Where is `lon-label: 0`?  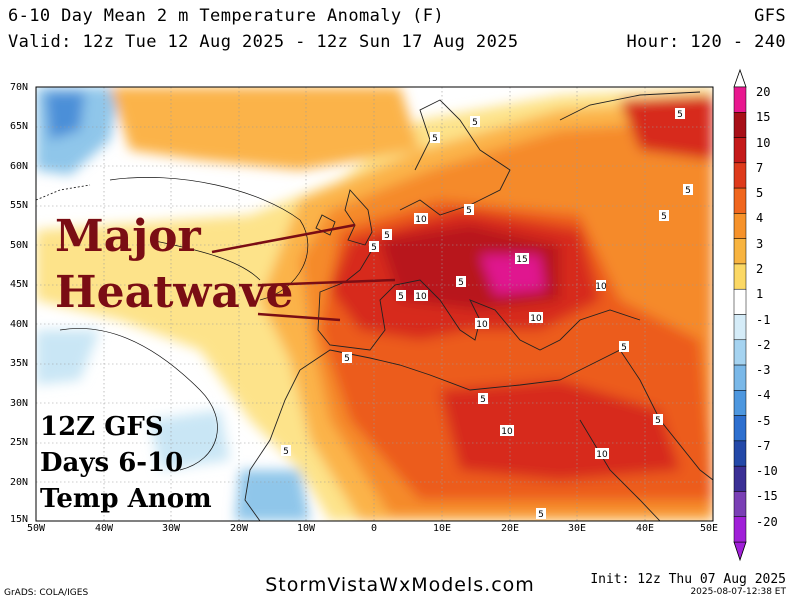 lon-label: 0 is located at coordinates (374, 528).